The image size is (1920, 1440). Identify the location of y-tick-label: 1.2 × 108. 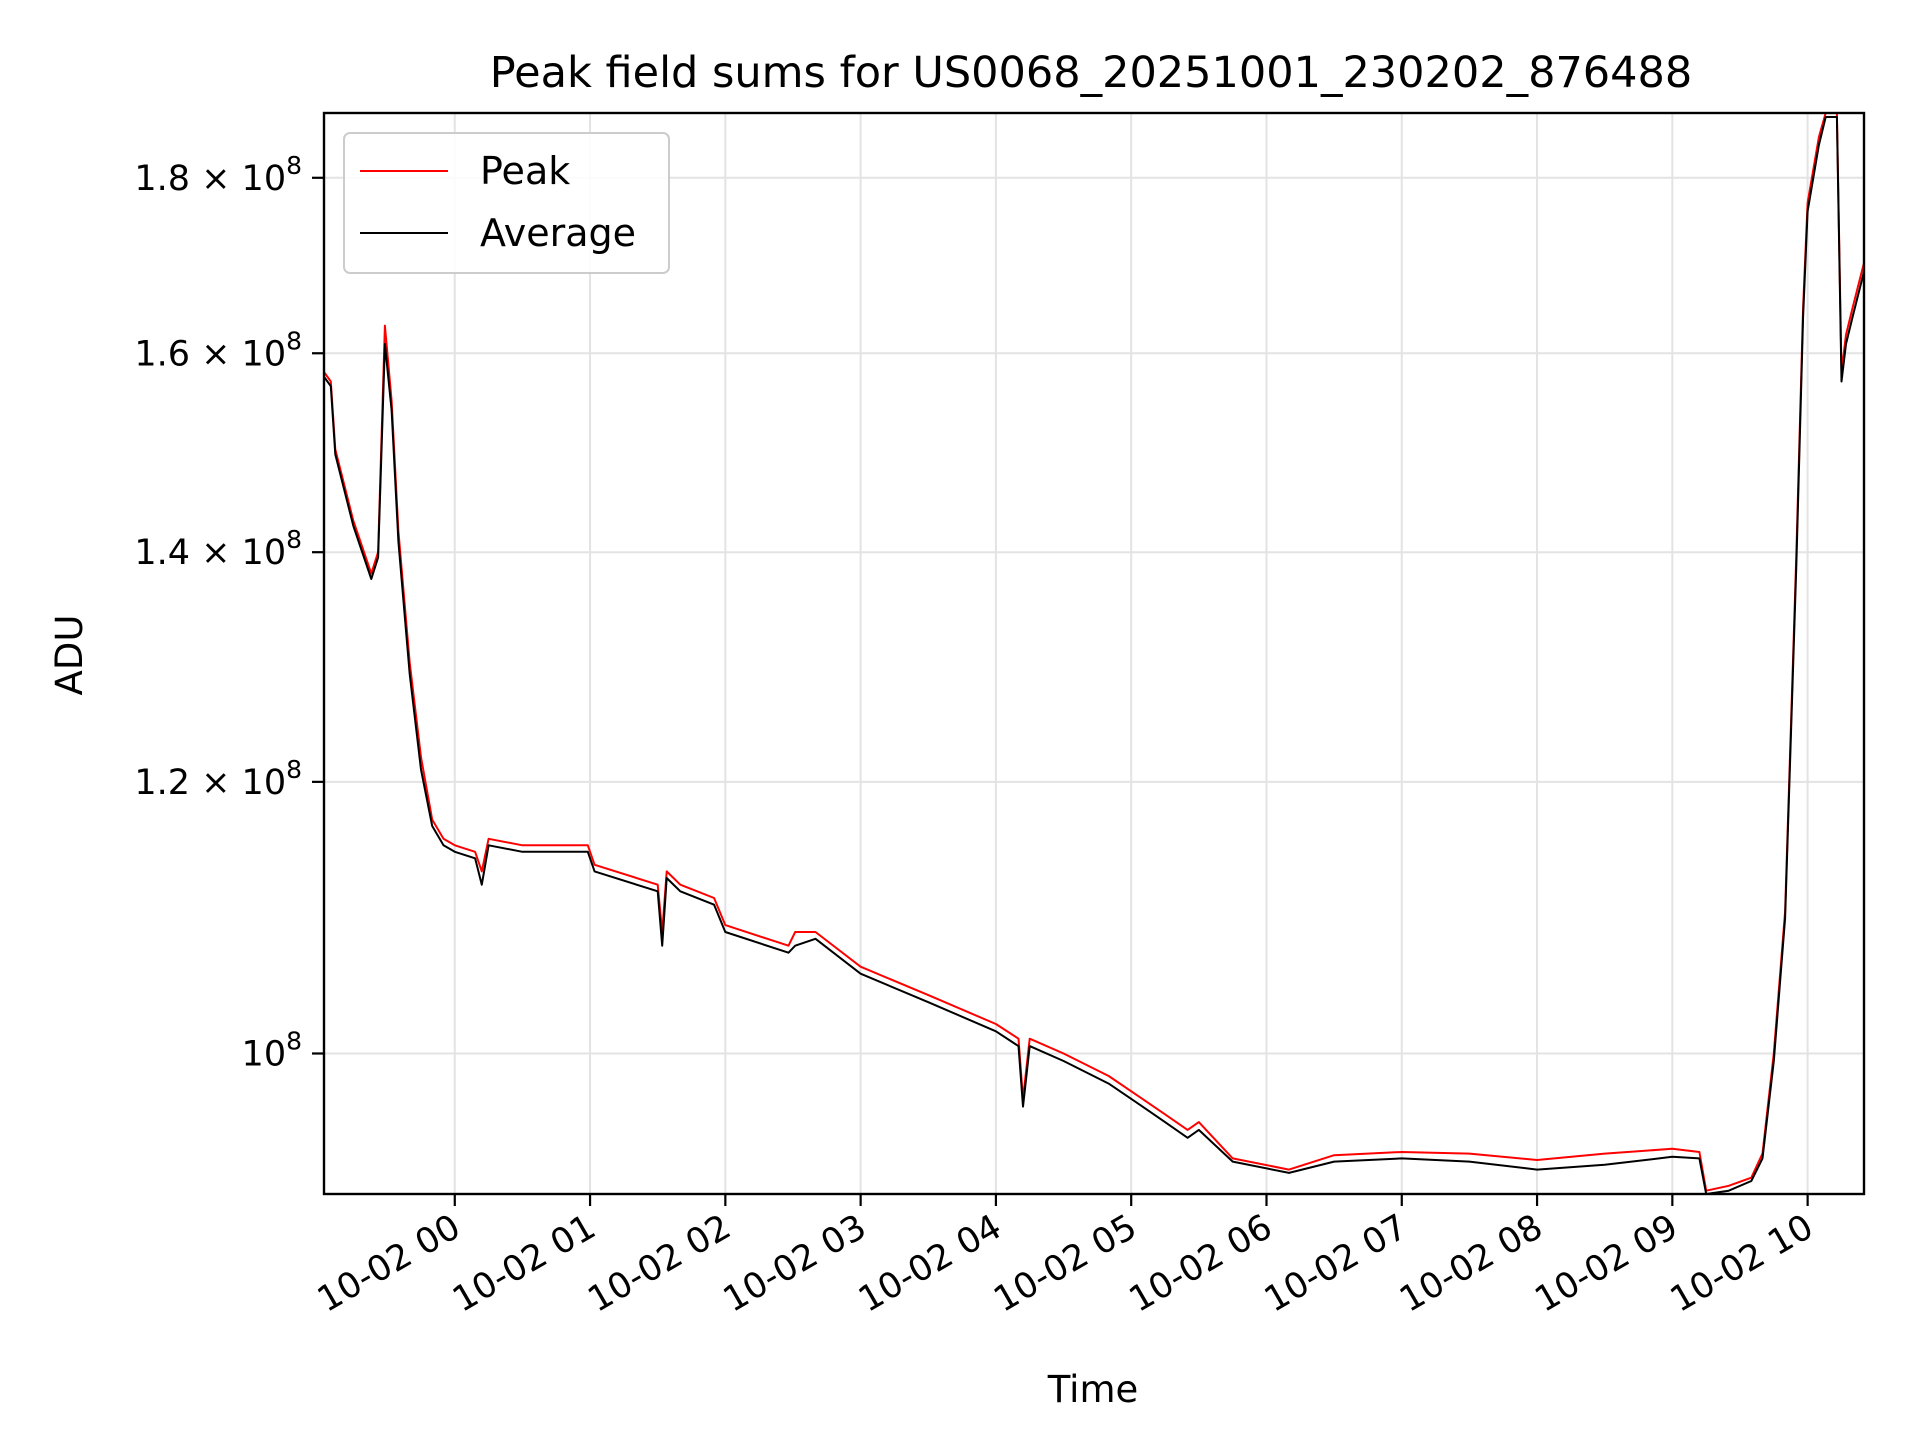
(218, 779).